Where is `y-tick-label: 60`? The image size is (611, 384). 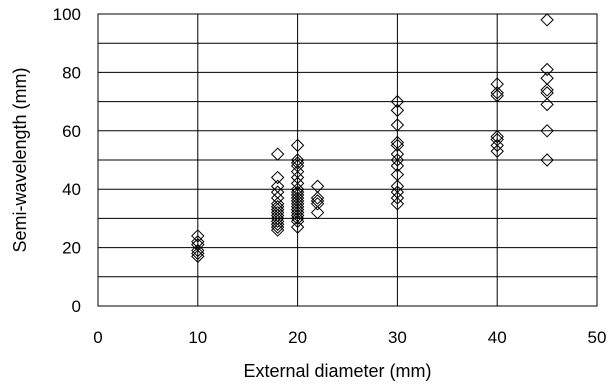
y-tick-label: 60 is located at coordinates (71, 131).